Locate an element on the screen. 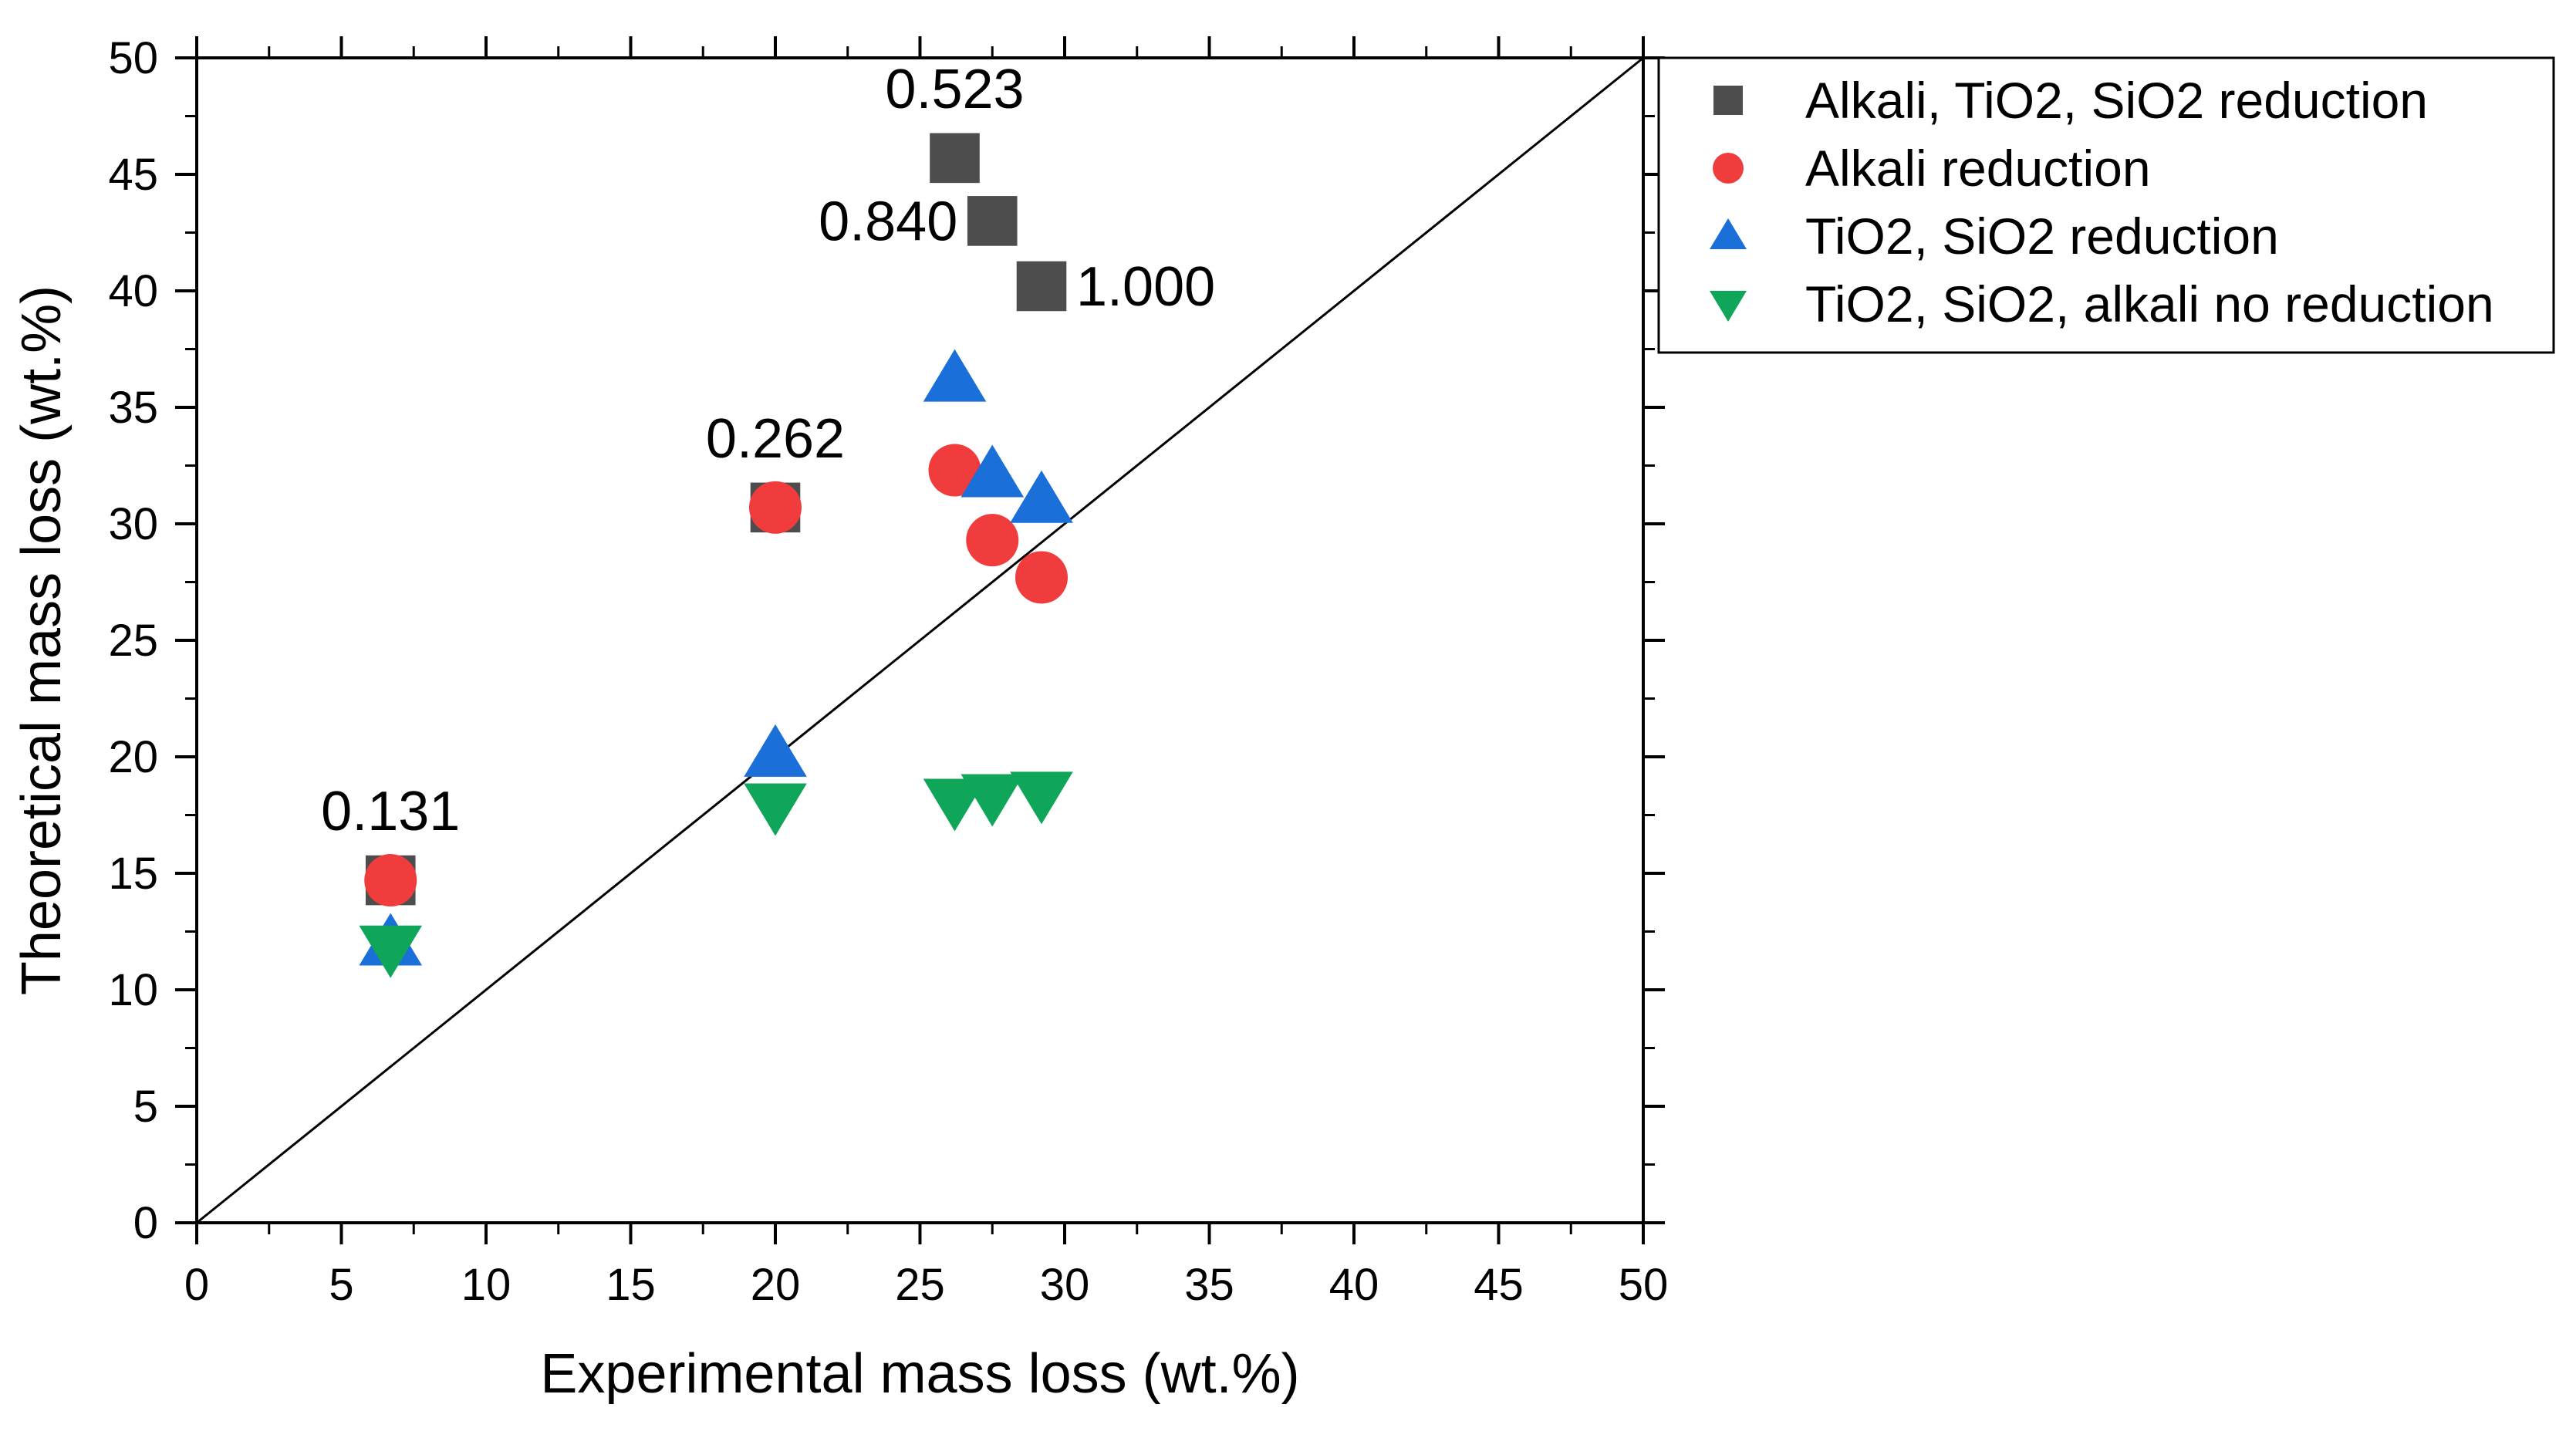  legend-marker-square is located at coordinates (1728, 100).